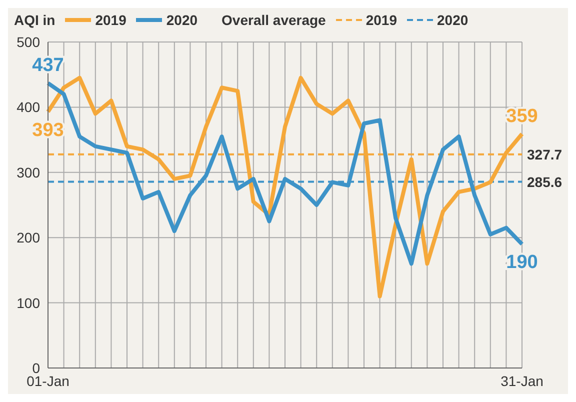 The image size is (576, 402). What do you see at coordinates (522, 380) in the screenshot?
I see `x-tick-label: 31-Jan` at bounding box center [522, 380].